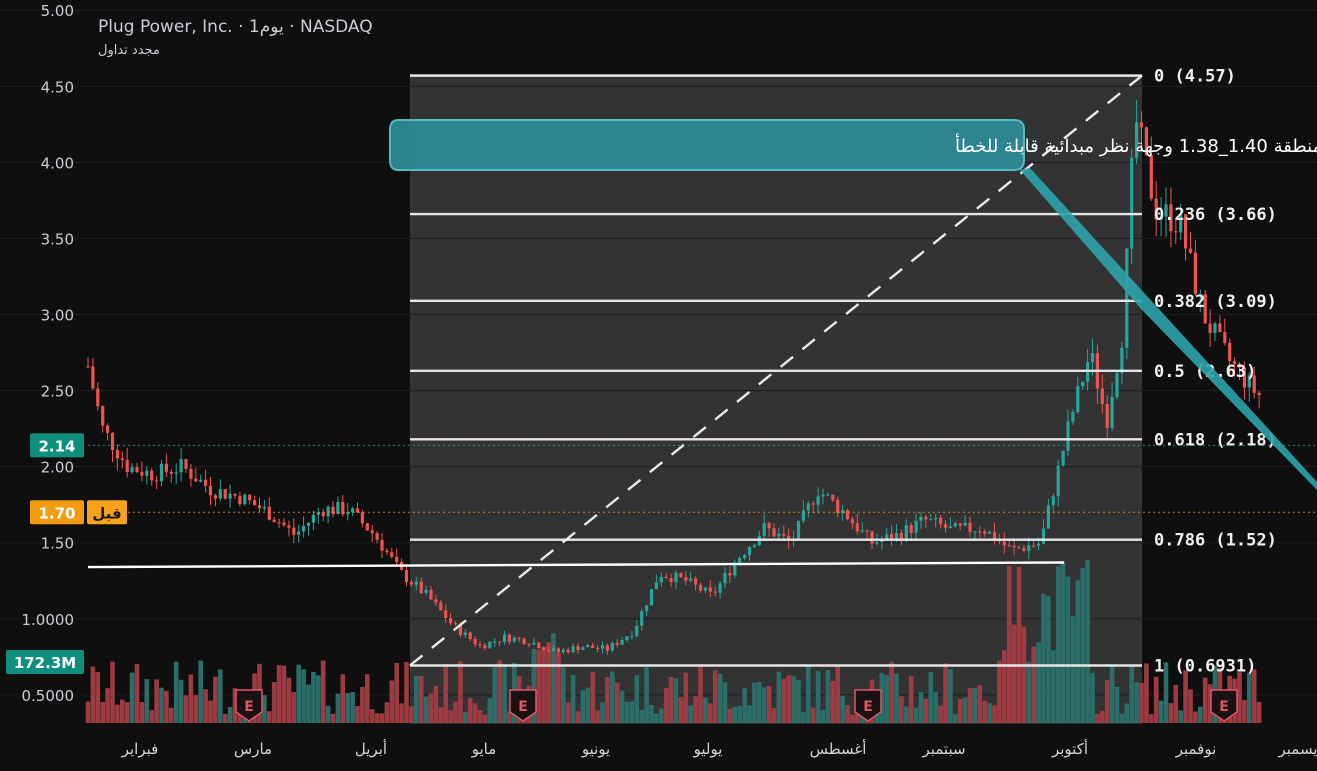 This screenshot has height=771, width=1317. Describe the element at coordinates (595, 749) in the screenshot. I see `x-axis-tick: يونيو` at that location.